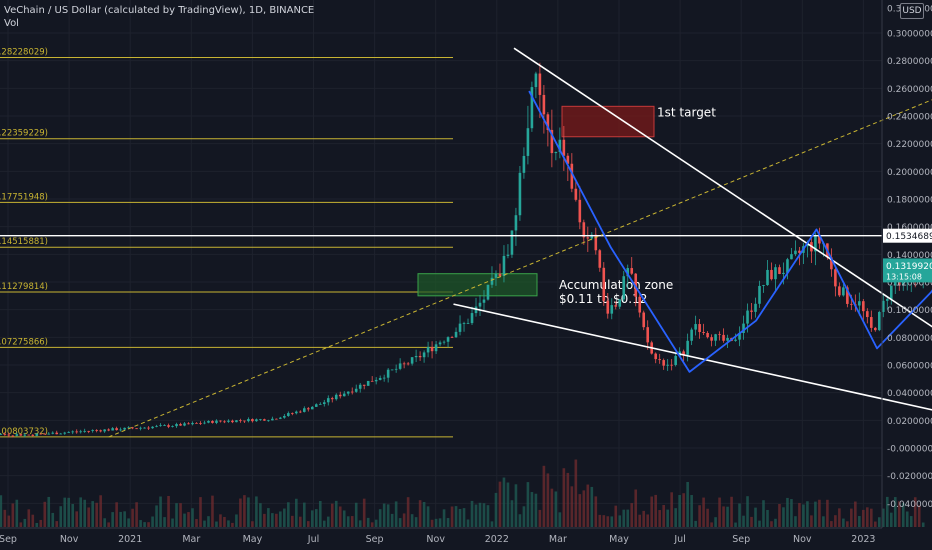  Describe the element at coordinates (24, 53) in the screenshot. I see `fib-label: 1(0.28228029)` at that location.